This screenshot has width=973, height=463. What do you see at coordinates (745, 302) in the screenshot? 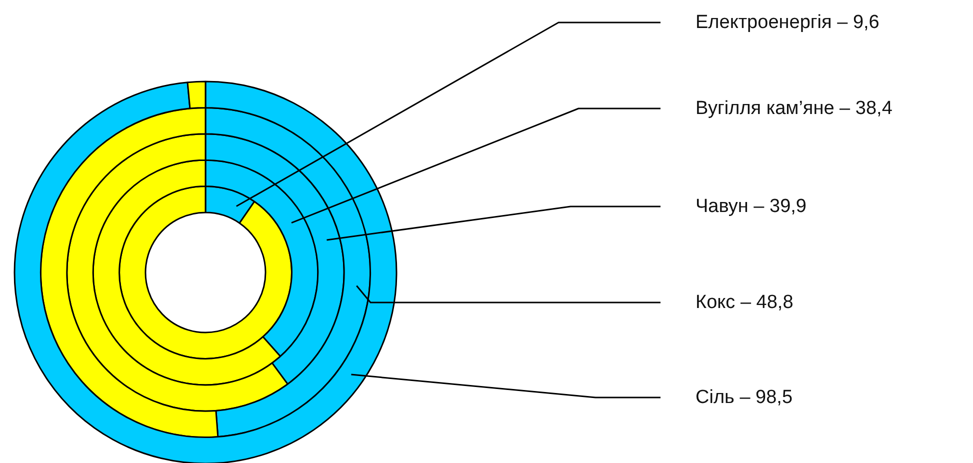
I see `text: Кокс – 48,8` at bounding box center [745, 302].